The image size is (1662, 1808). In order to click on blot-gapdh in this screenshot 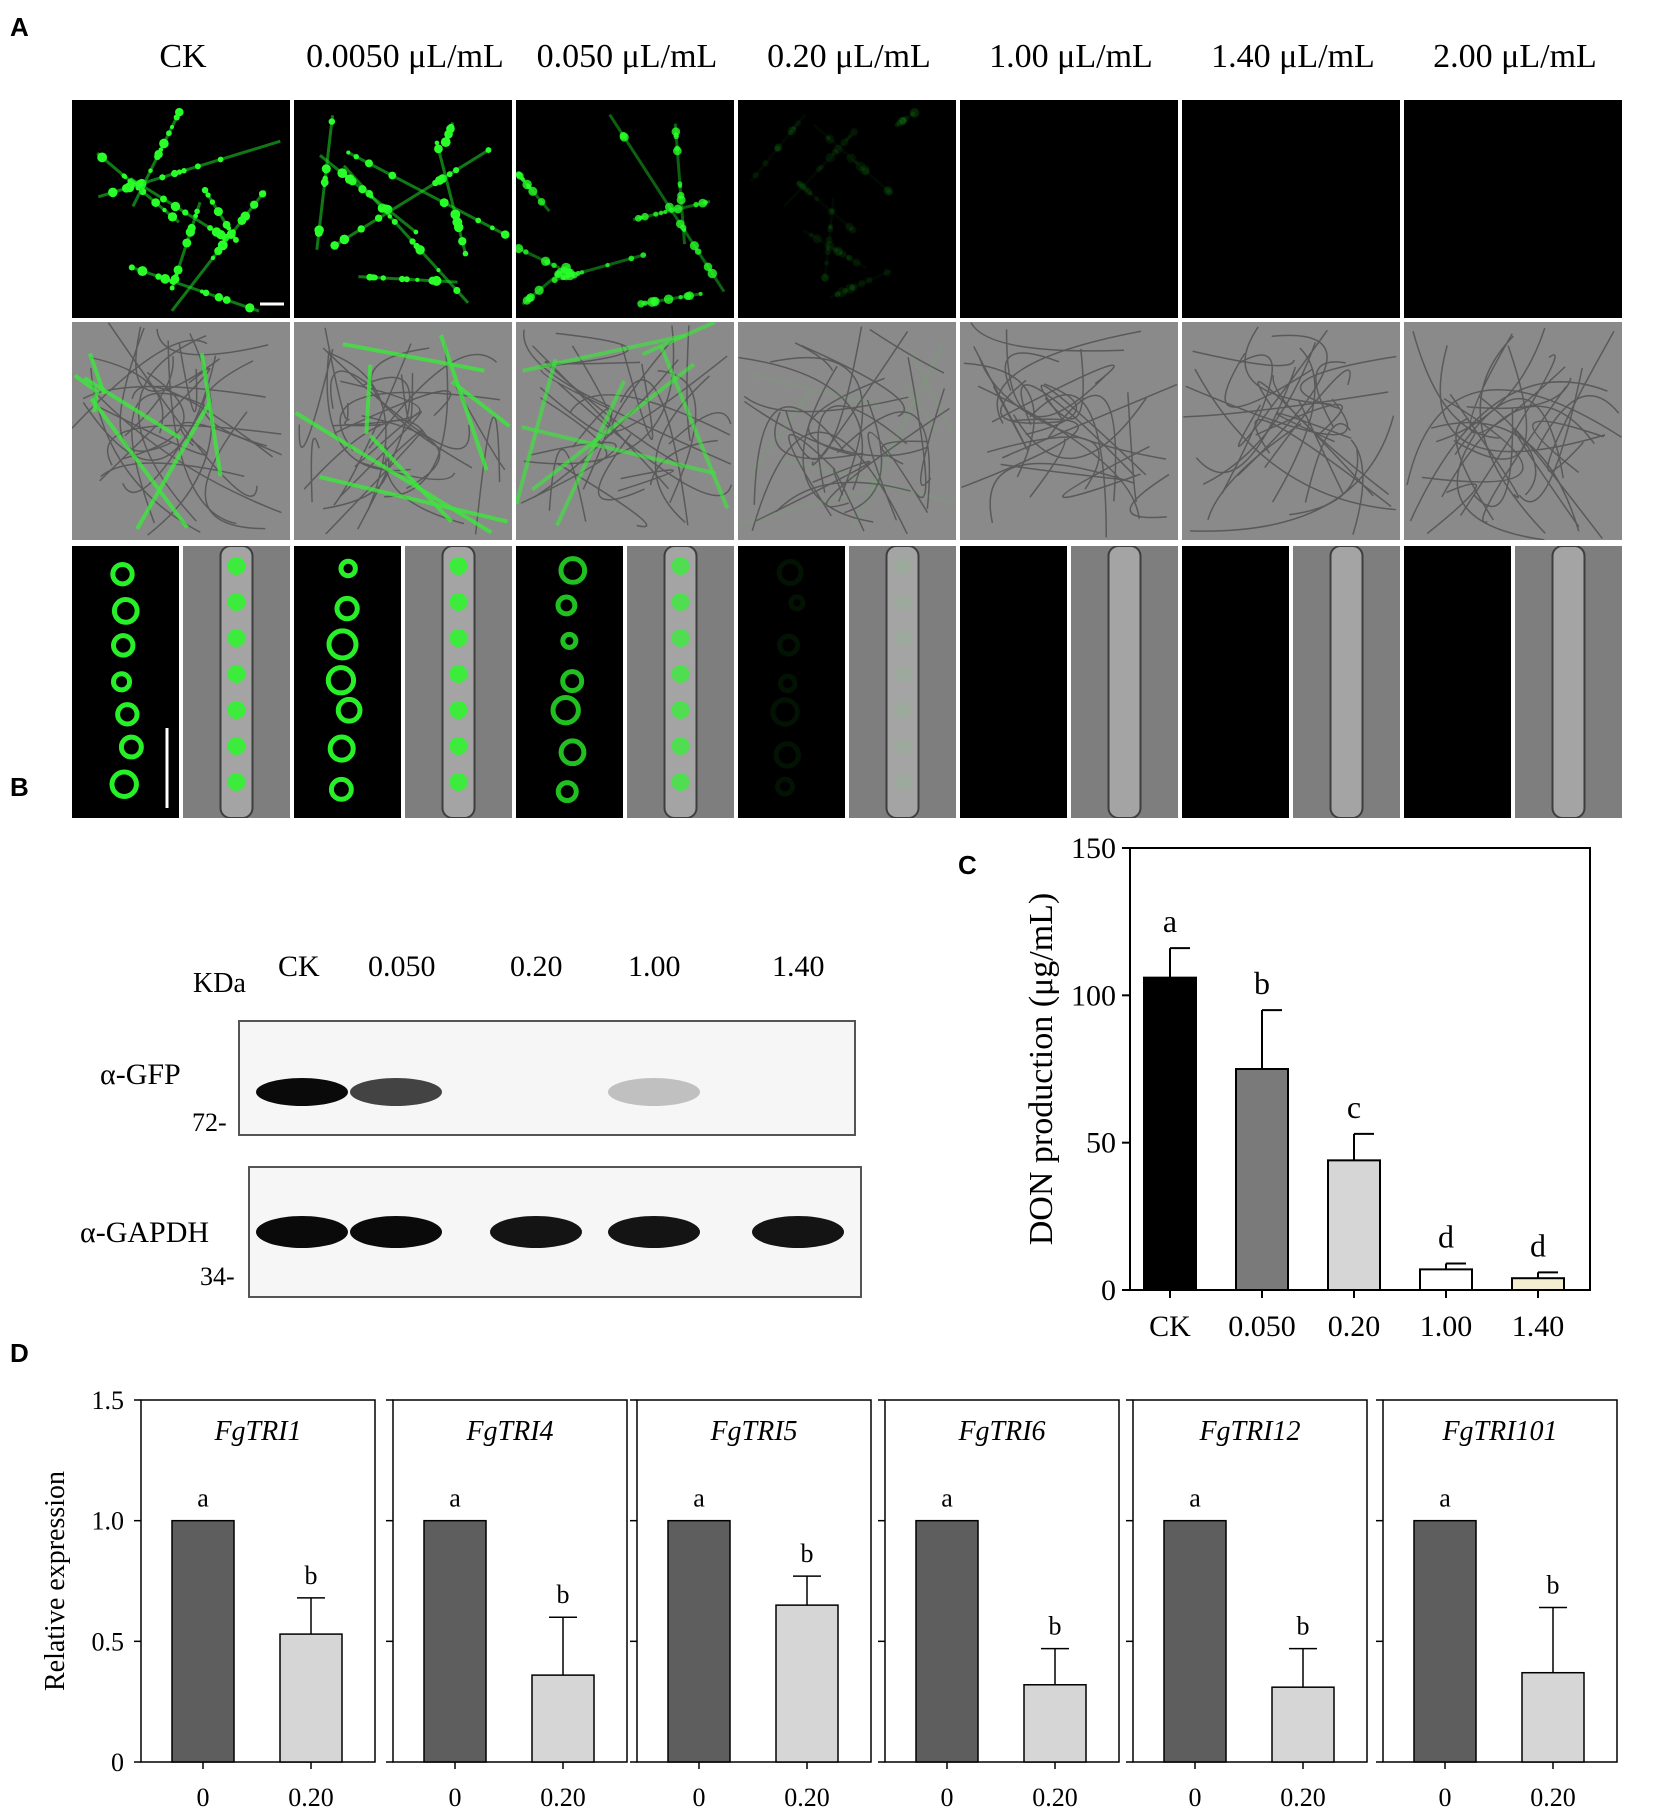, I will do `click(555, 1232)`.